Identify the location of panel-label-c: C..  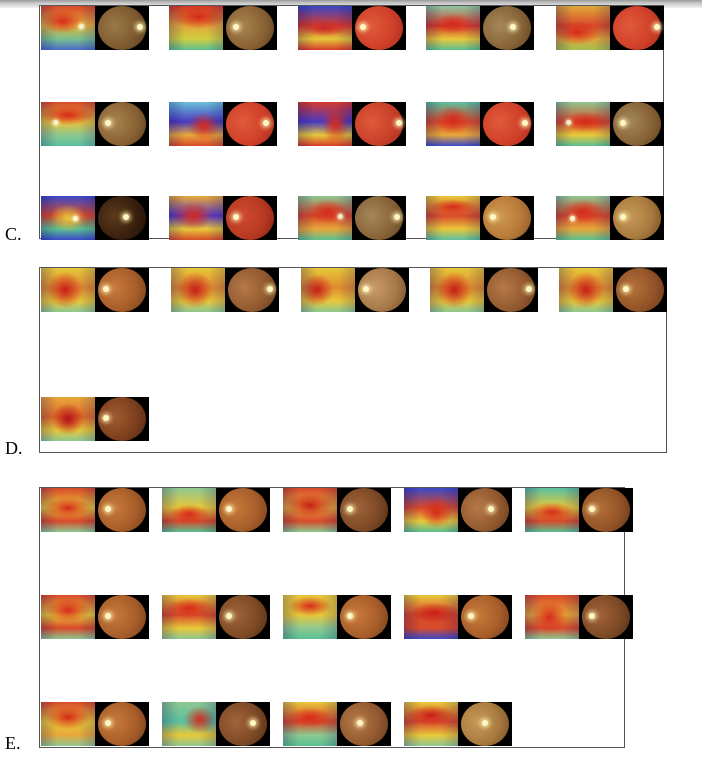
(13, 234).